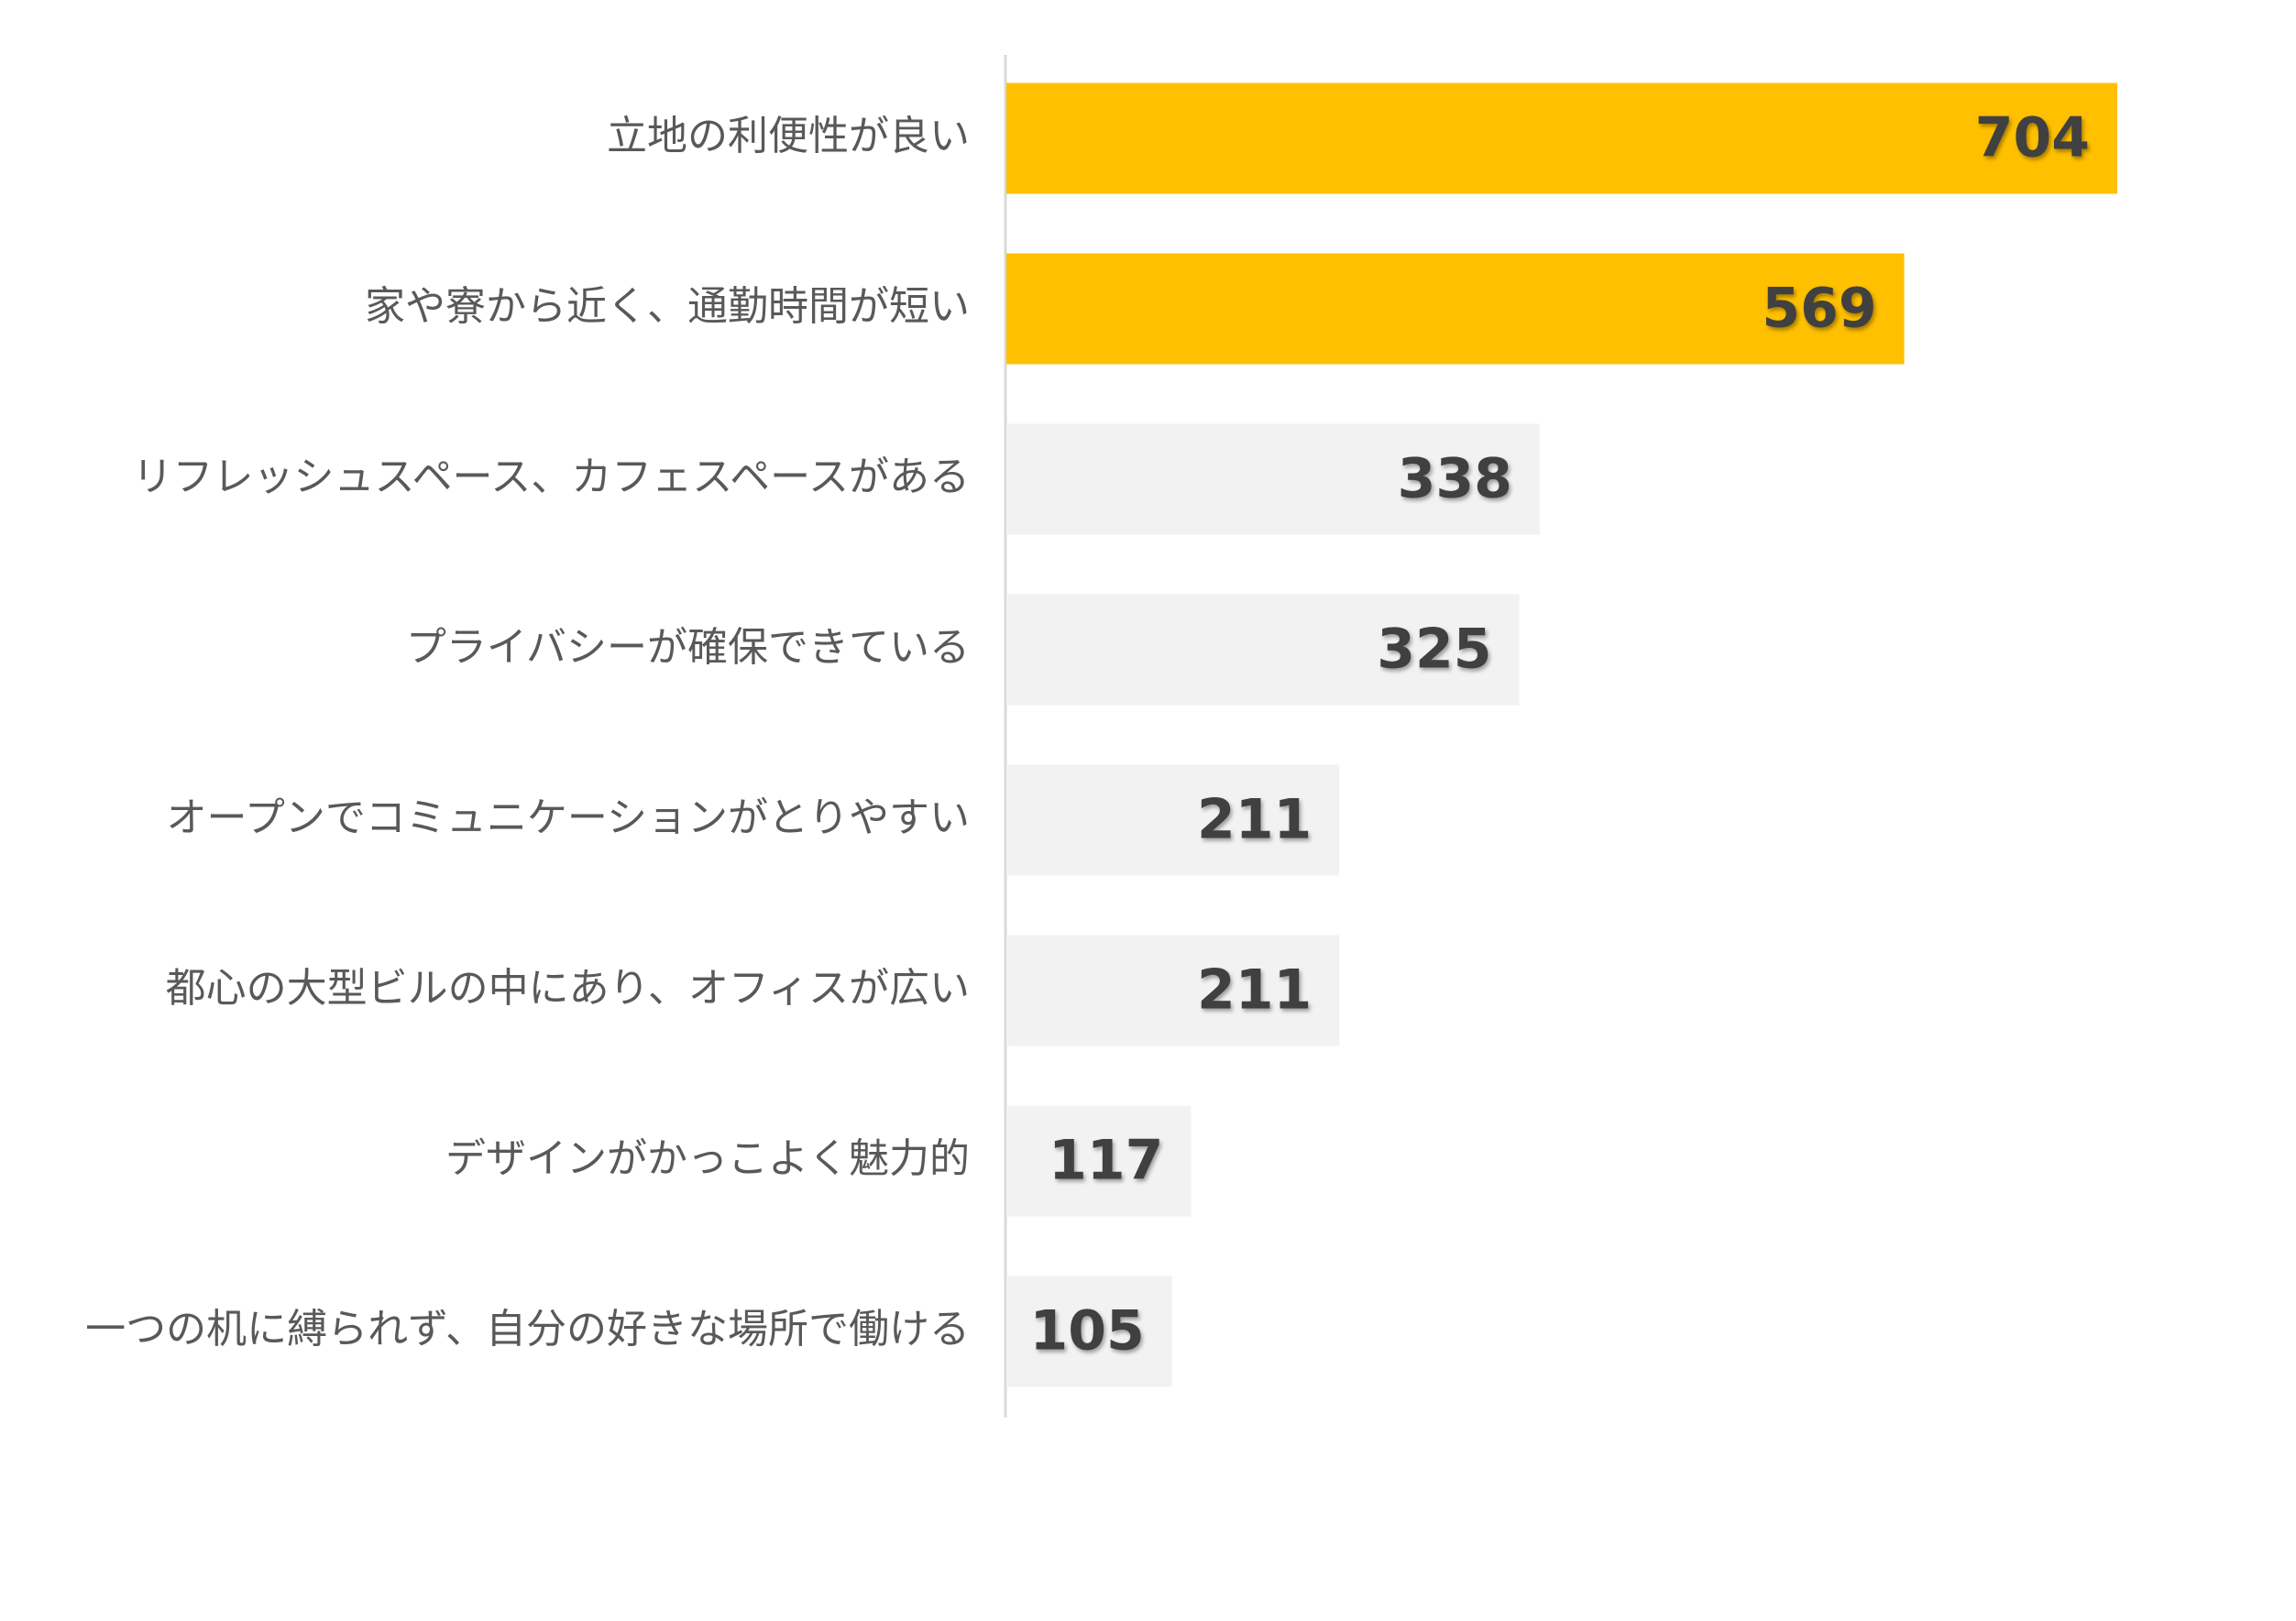 The width and height of the screenshot is (2296, 1621). I want to click on value-label: 117, so click(1106, 1161).